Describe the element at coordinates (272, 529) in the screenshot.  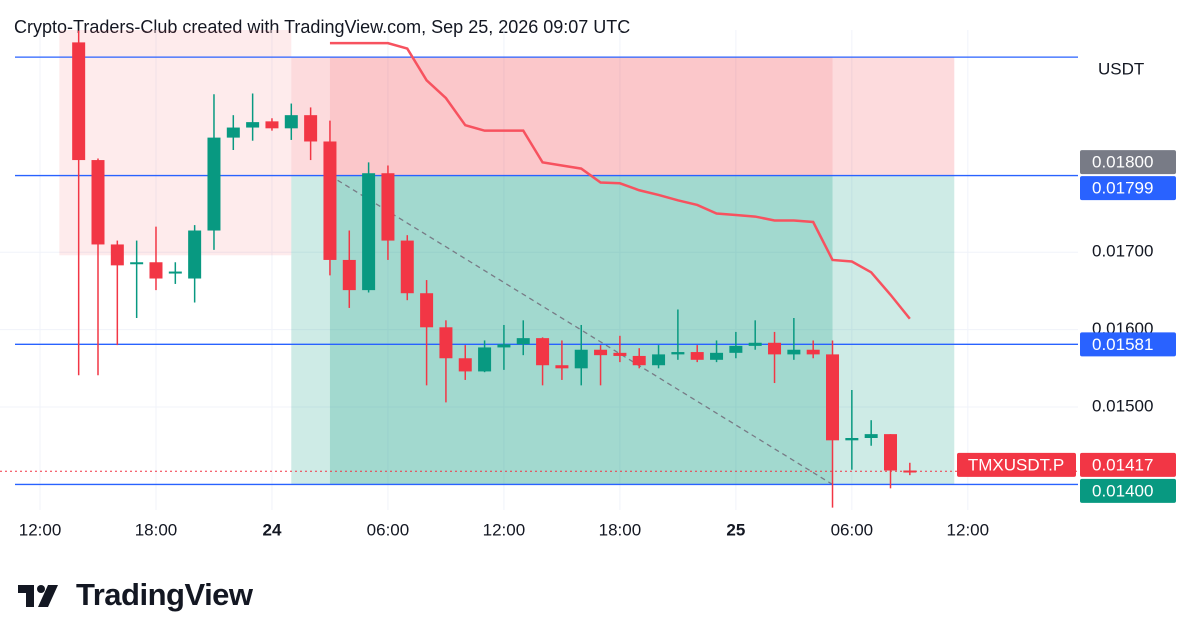
I see `x-tick-label: 24` at that location.